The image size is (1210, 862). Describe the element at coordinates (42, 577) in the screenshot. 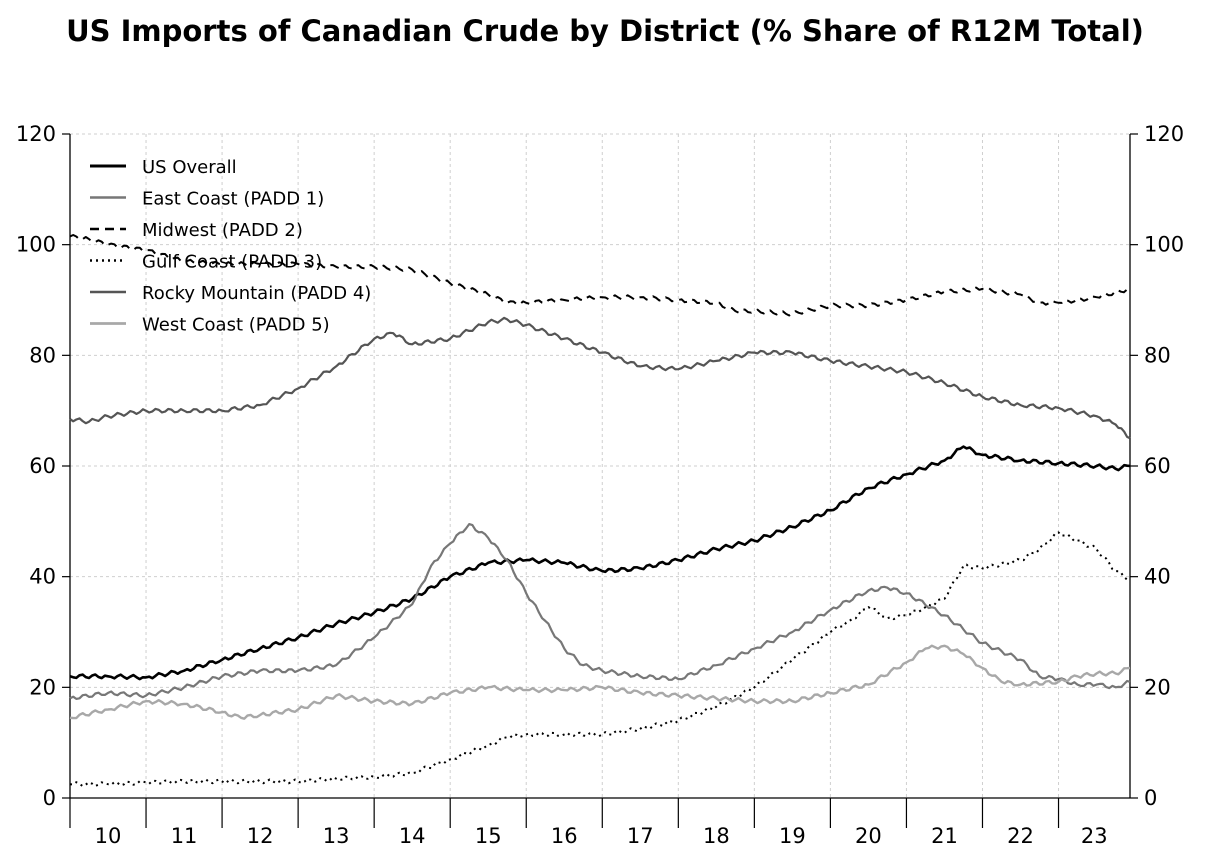

I see `y-tick-label-left: 40` at that location.